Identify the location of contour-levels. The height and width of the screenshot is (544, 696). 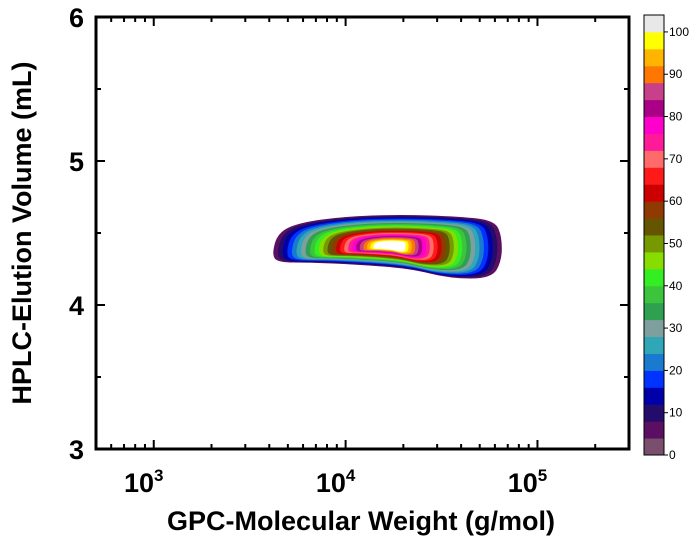
(387, 247).